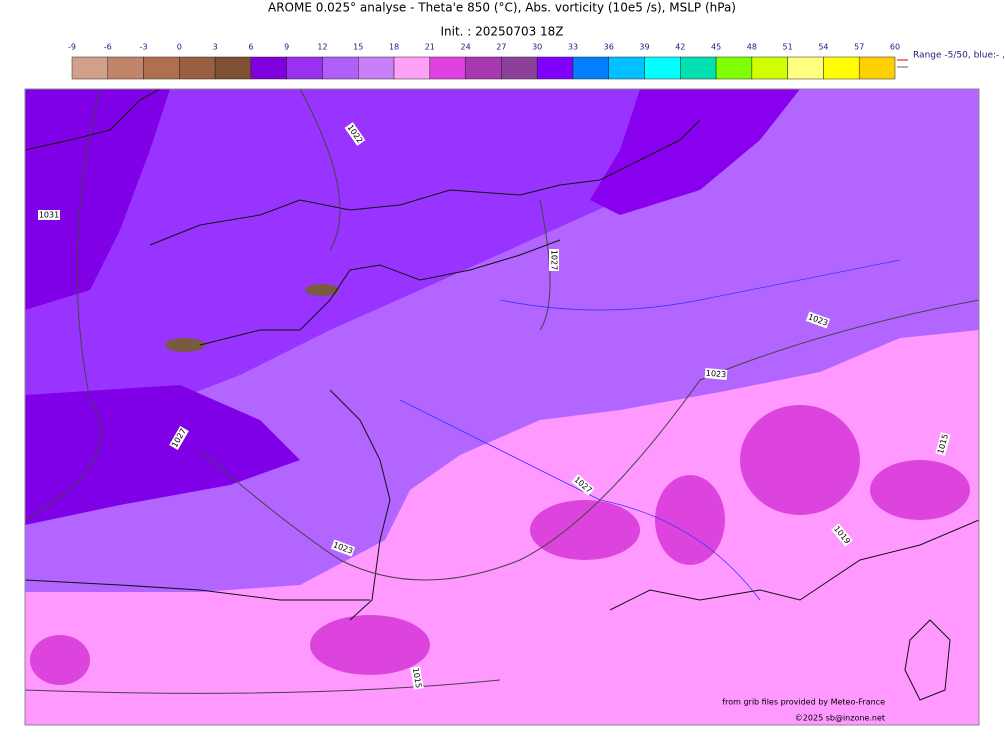 The width and height of the screenshot is (1005, 738). I want to click on isobar-label: 1023, so click(715, 374).